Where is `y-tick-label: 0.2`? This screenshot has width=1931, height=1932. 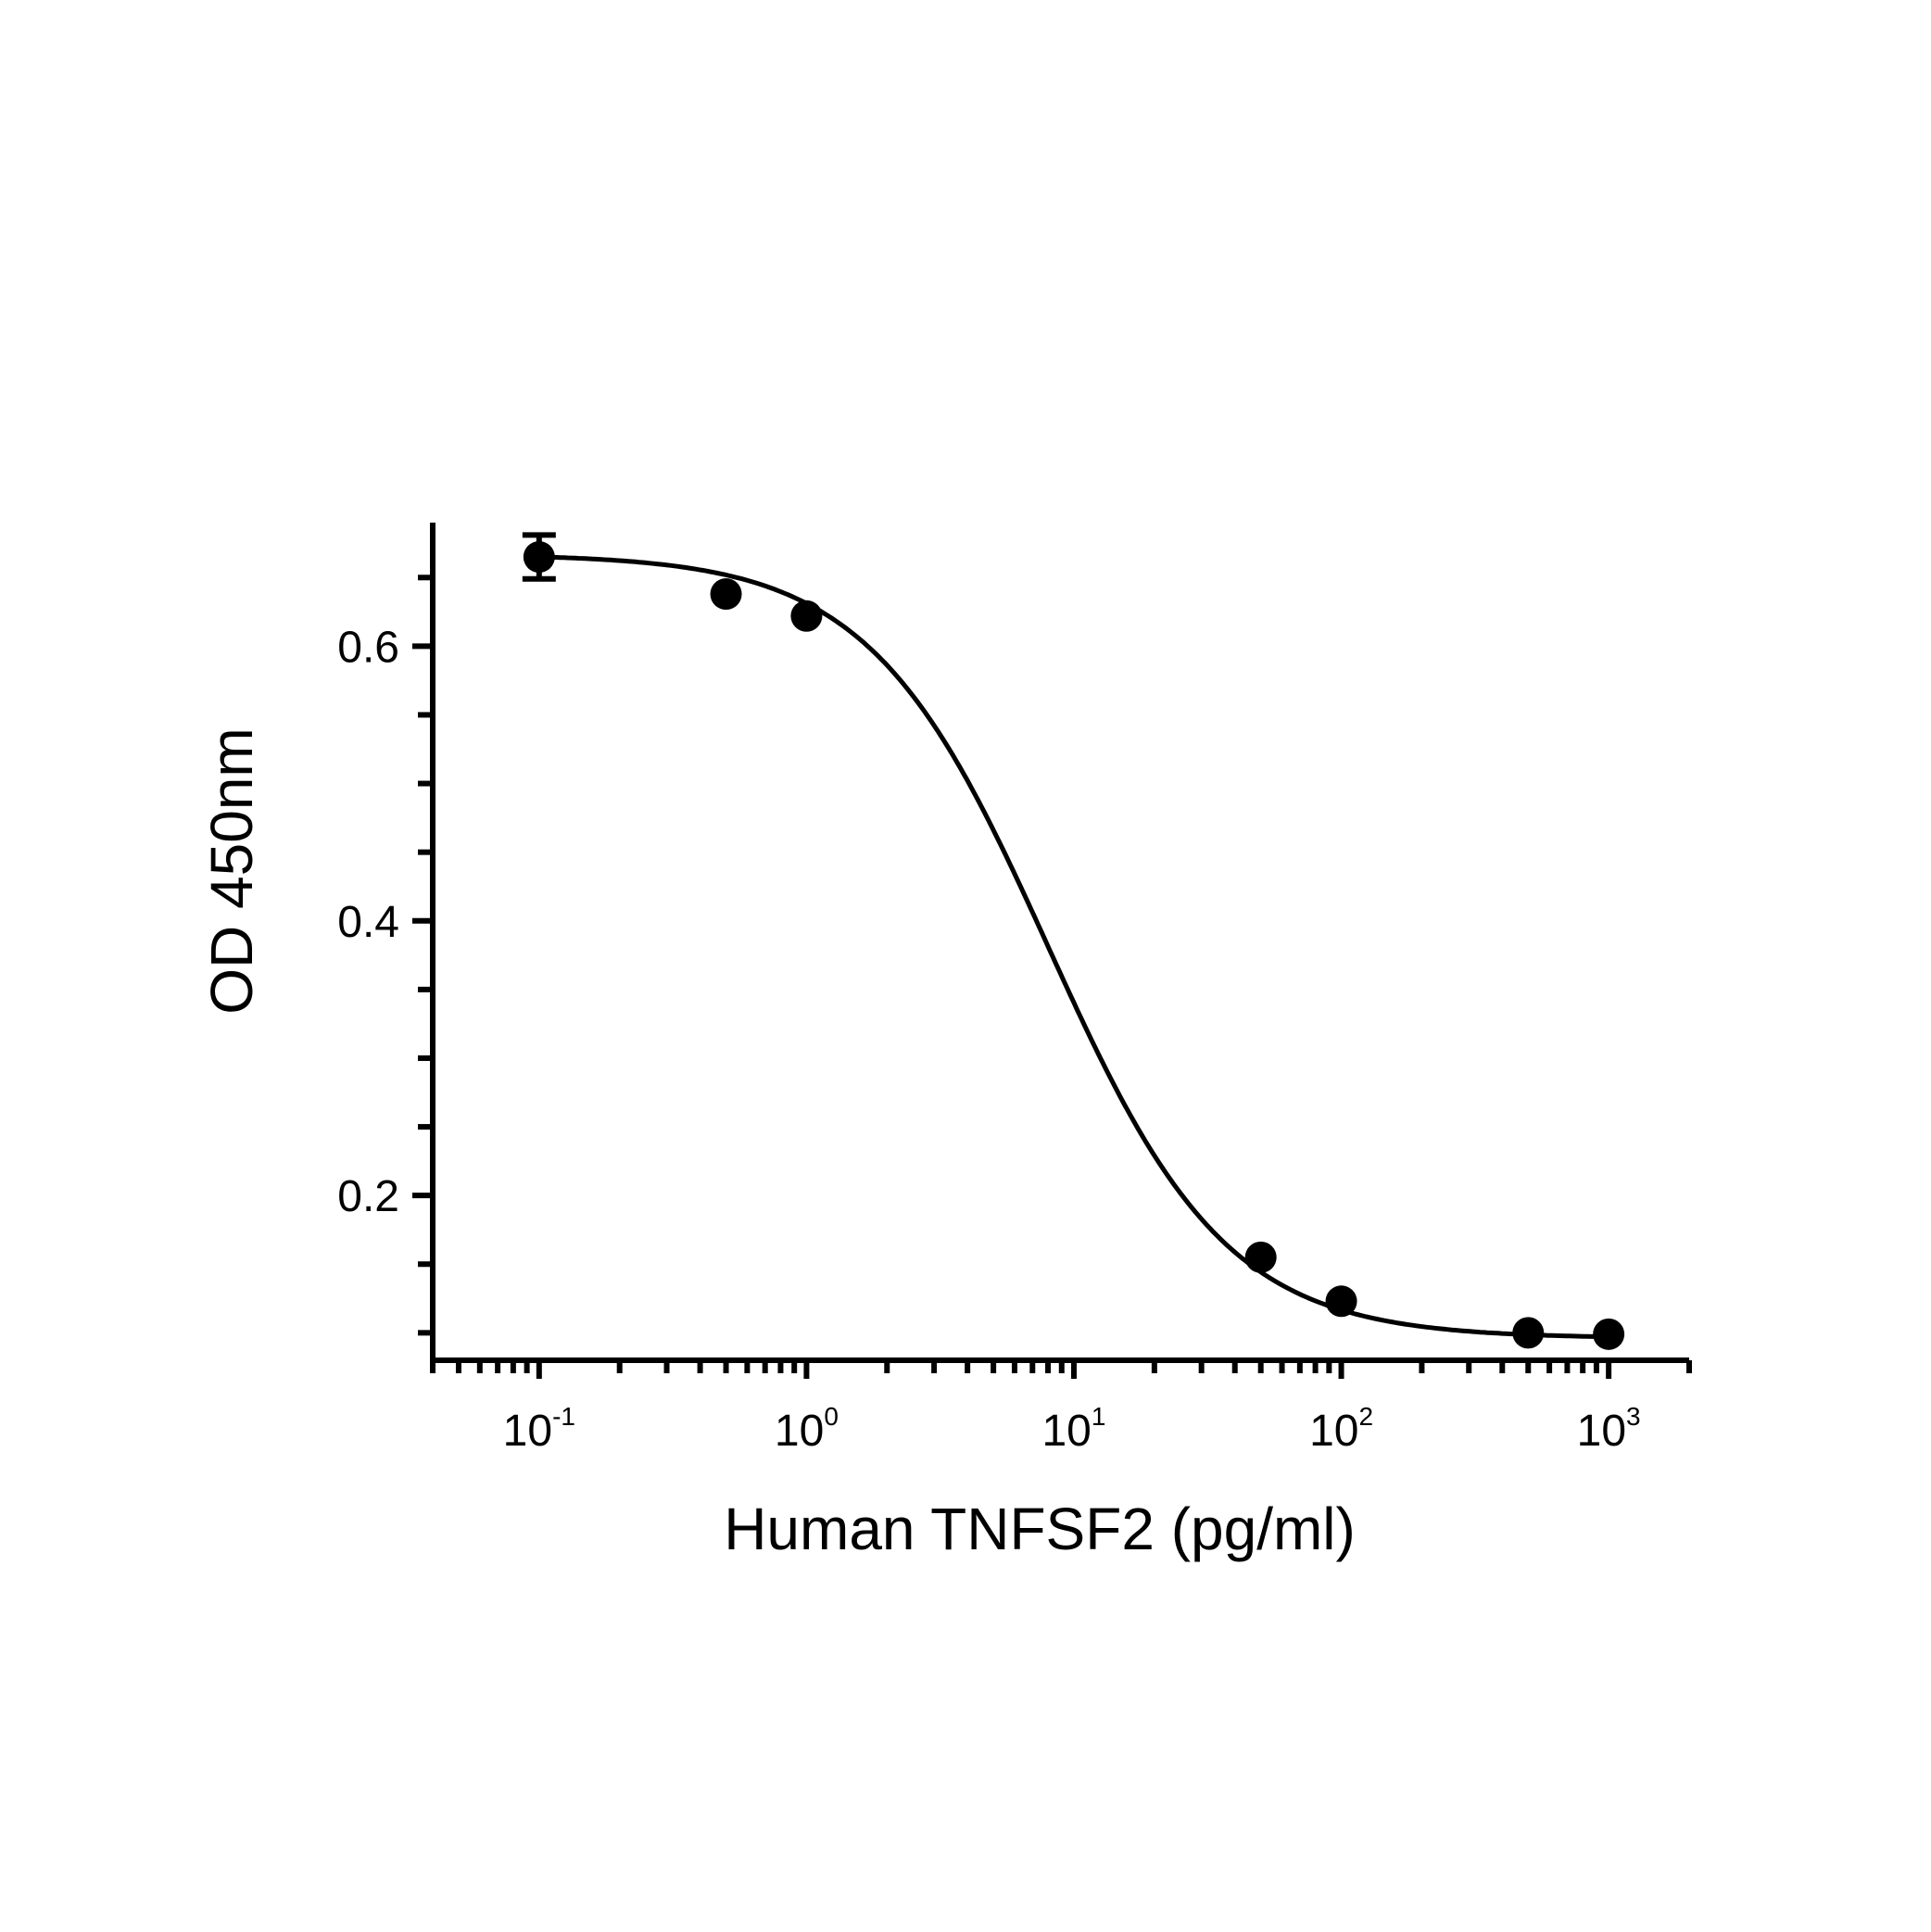
y-tick-label: 0.2 is located at coordinates (368, 1196).